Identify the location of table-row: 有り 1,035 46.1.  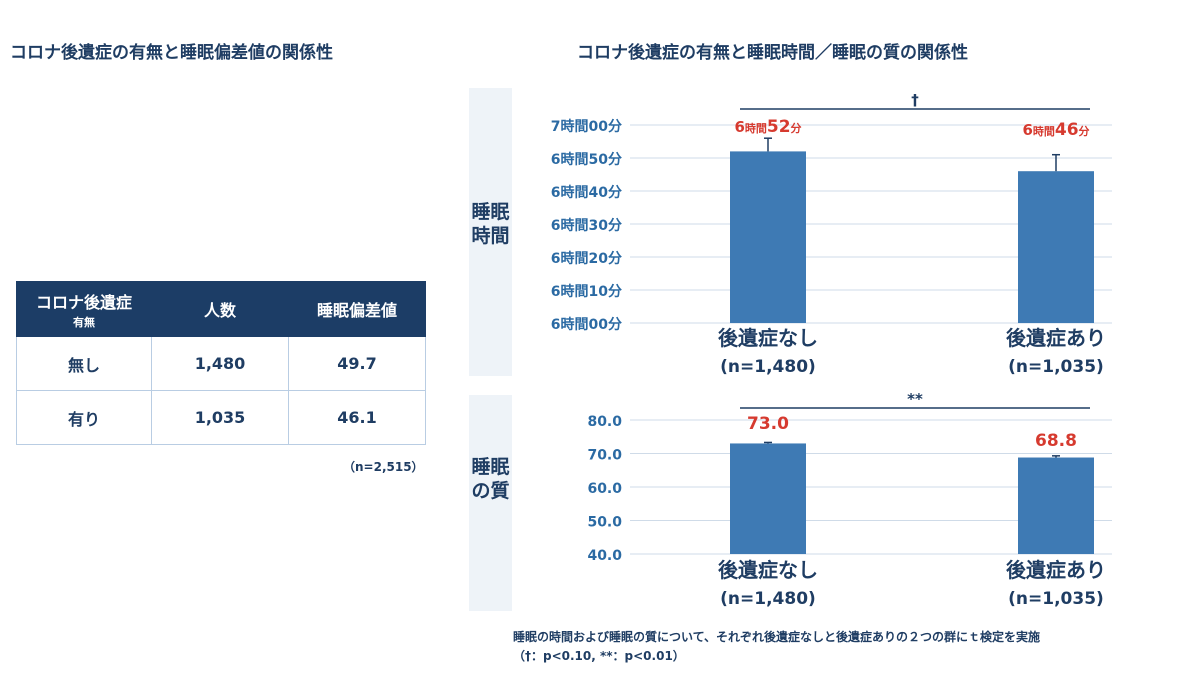
(221, 417).